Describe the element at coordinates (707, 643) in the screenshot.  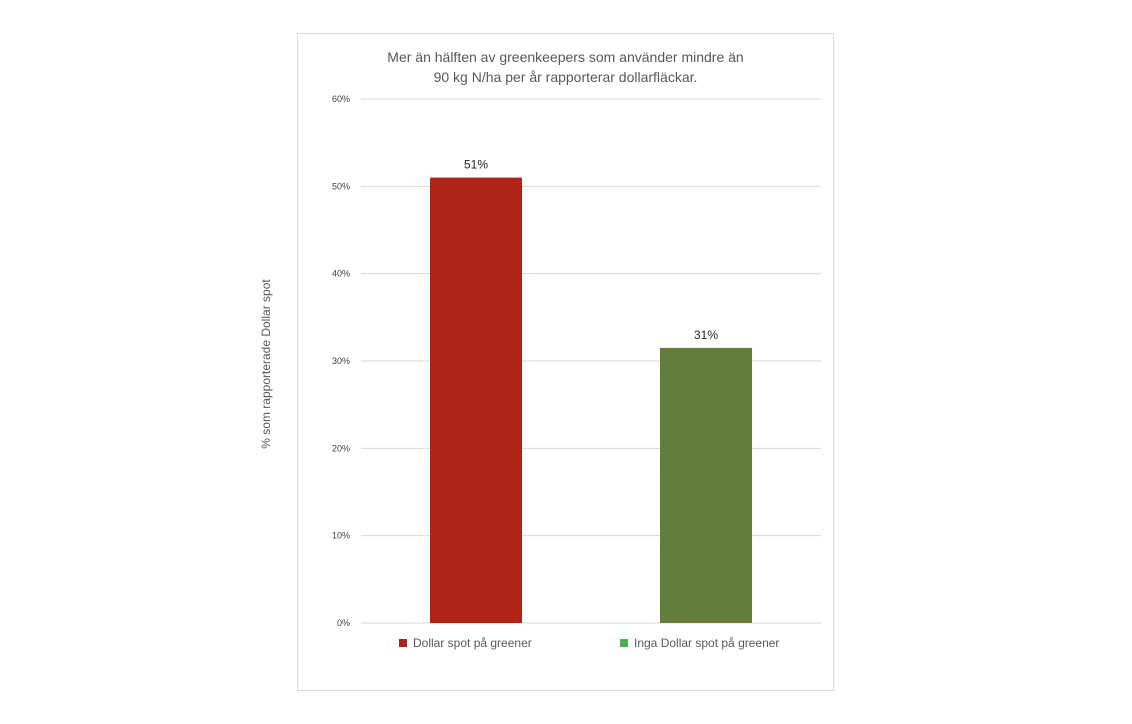
I see `legend-label-no-dollar-spot: Inga Dollar spot på greener` at that location.